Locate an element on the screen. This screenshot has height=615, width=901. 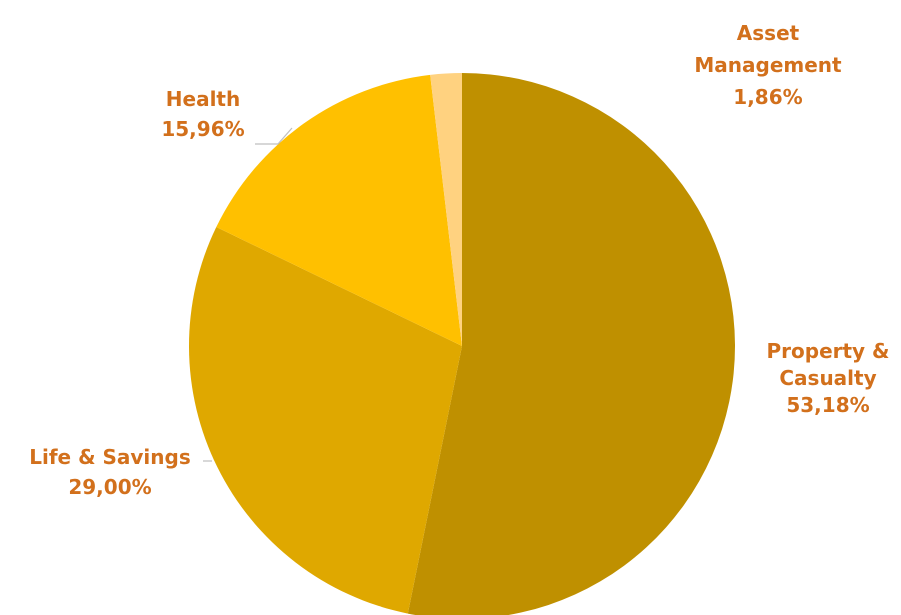
pie-slice-asset-management is located at coordinates (446, 209).